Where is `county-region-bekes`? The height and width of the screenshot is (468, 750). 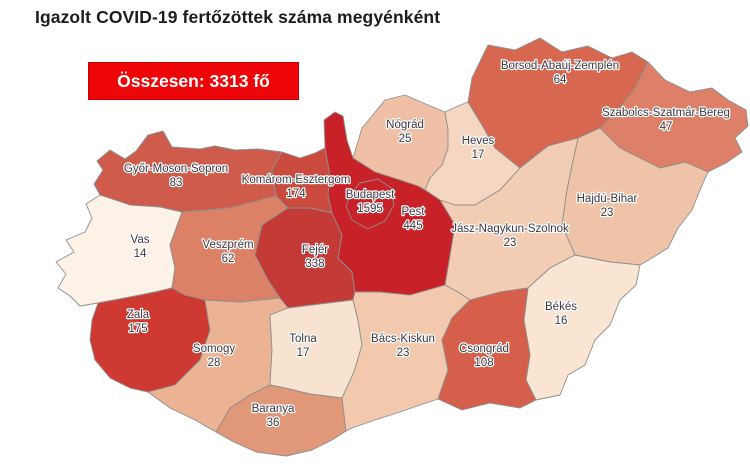 county-region-bekes is located at coordinates (582, 327).